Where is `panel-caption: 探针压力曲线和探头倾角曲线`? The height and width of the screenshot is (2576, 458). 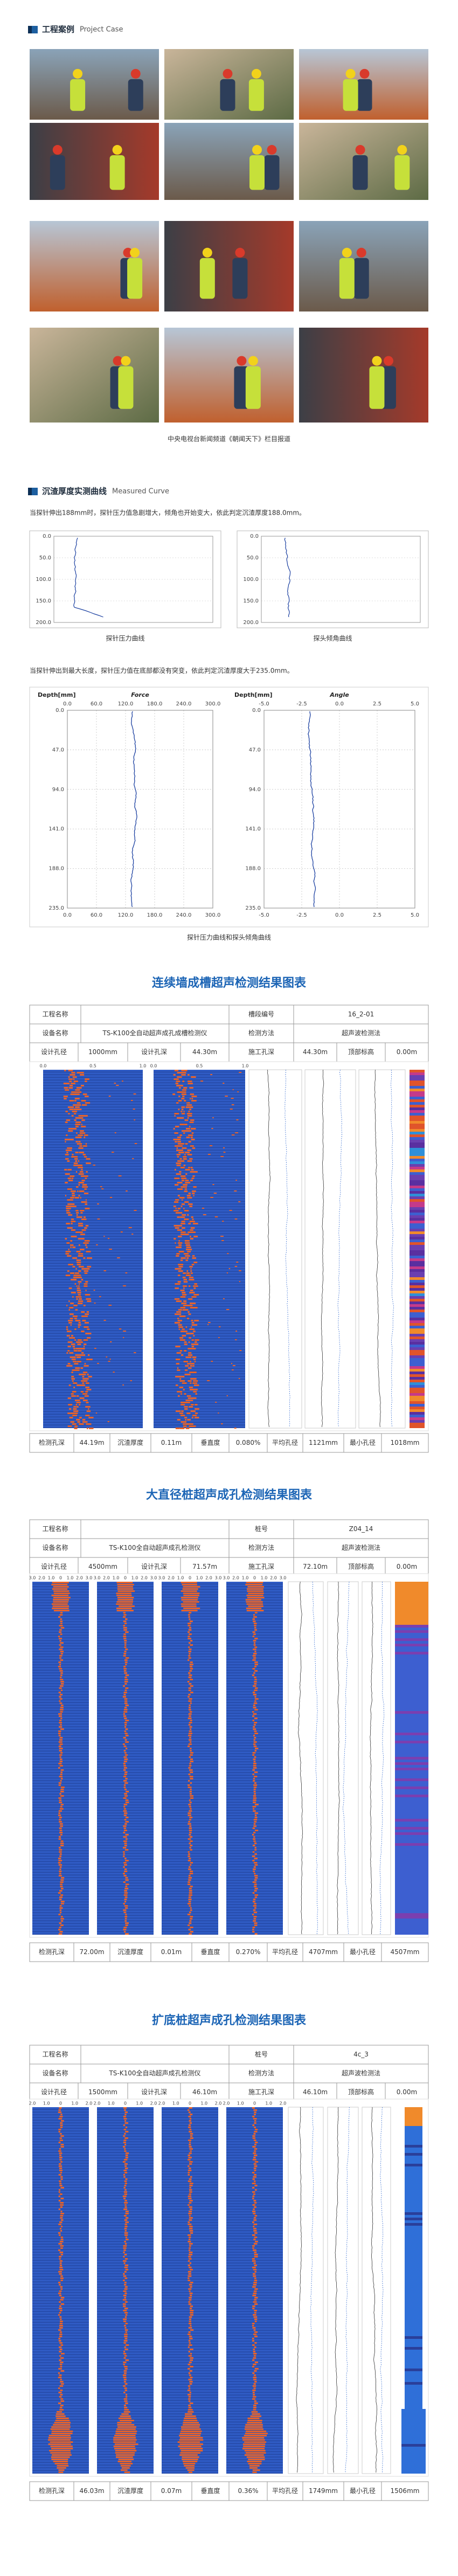 panel-caption: 探针压力曲线和探头倾角曲线 is located at coordinates (229, 937).